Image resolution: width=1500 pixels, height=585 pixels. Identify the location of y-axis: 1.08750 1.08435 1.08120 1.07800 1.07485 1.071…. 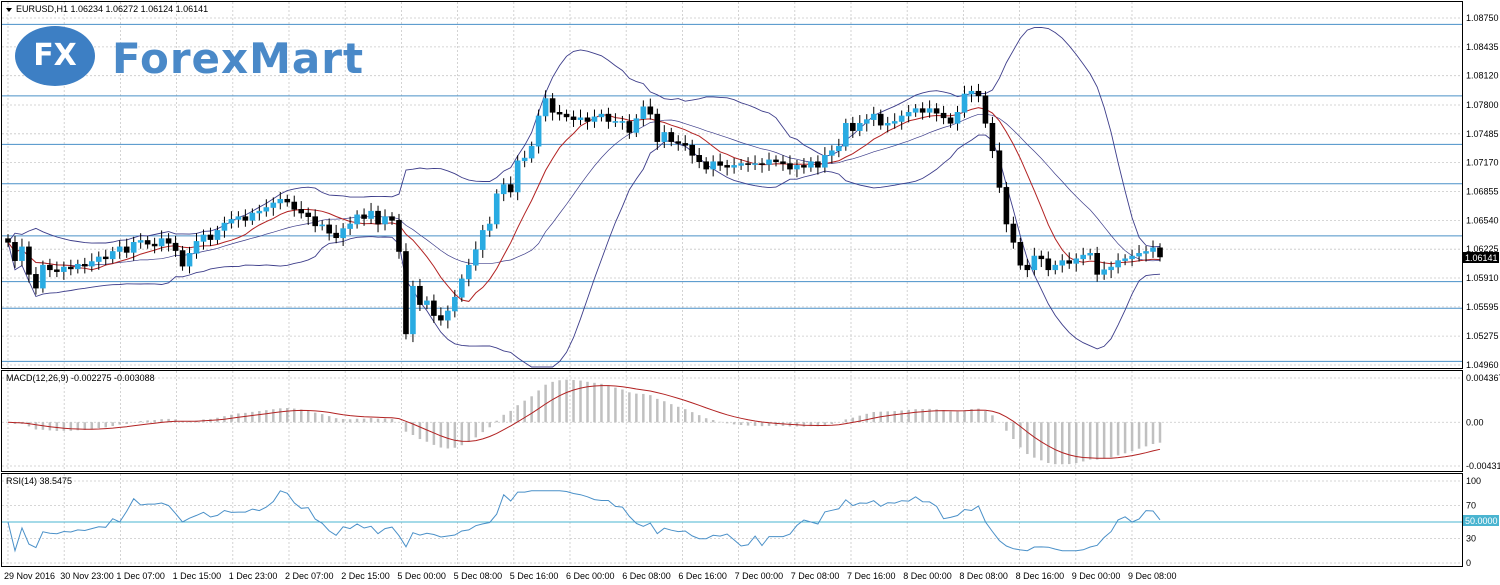
(1483, 290).